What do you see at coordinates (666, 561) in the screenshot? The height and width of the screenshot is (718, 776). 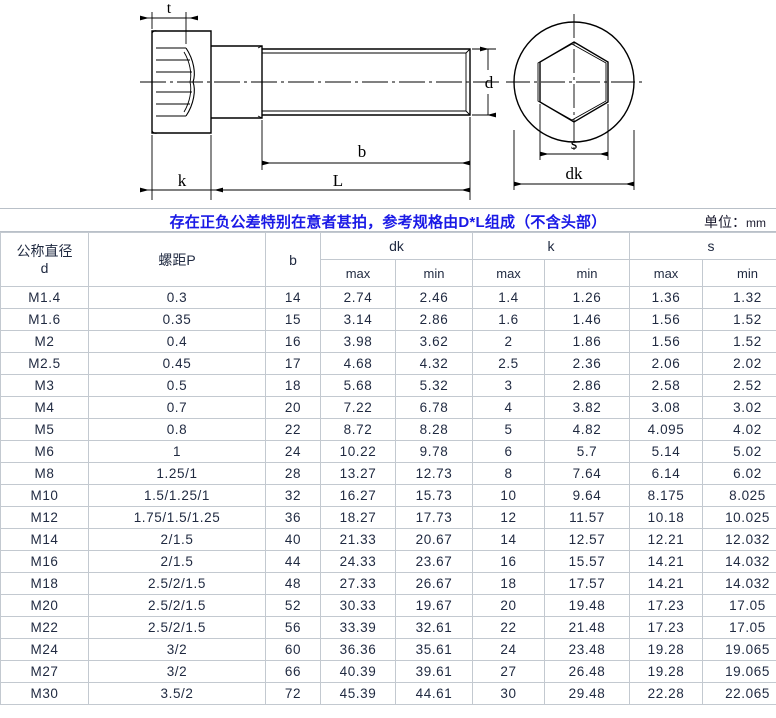 I see `cell-s-max: 14.21` at bounding box center [666, 561].